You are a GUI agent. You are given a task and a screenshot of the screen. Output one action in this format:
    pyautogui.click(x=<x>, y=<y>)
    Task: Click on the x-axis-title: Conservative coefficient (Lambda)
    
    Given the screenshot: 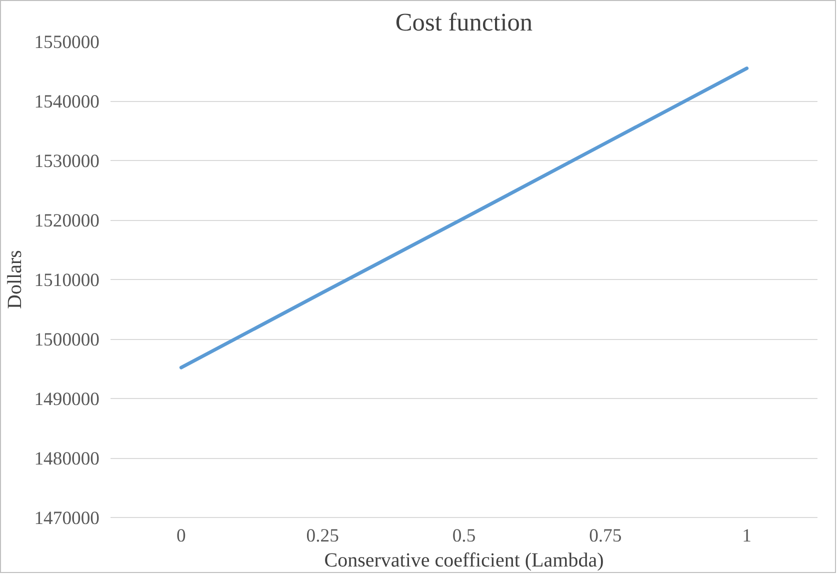 What is the action you would take?
    pyautogui.click(x=464, y=561)
    